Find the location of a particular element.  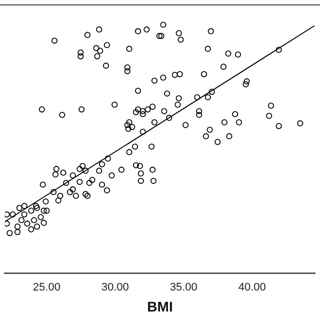

x-tick-label: 25.00 is located at coordinates (46, 288).